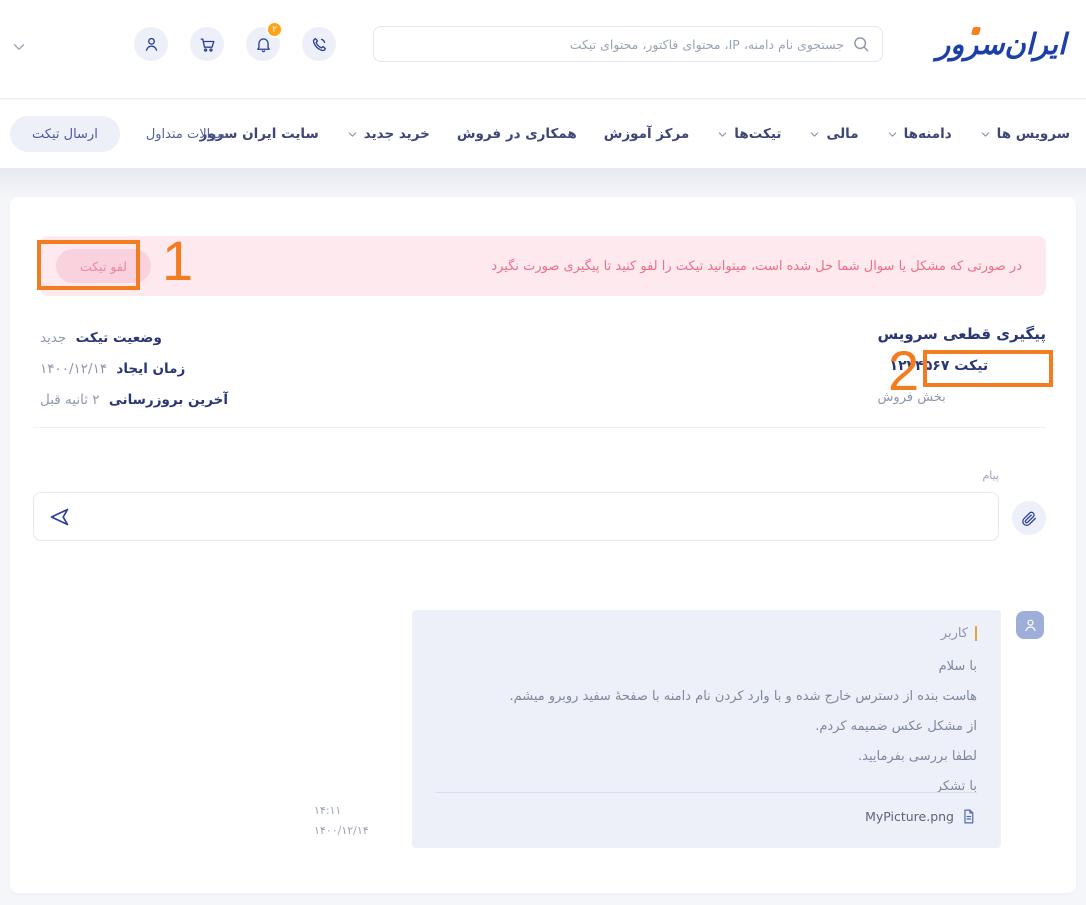 Image resolution: width=1086 pixels, height=905 pixels. What do you see at coordinates (939, 366) in the screenshot?
I see `ticket-number: تیکت ۱۲۳۴۵۶۷` at bounding box center [939, 366].